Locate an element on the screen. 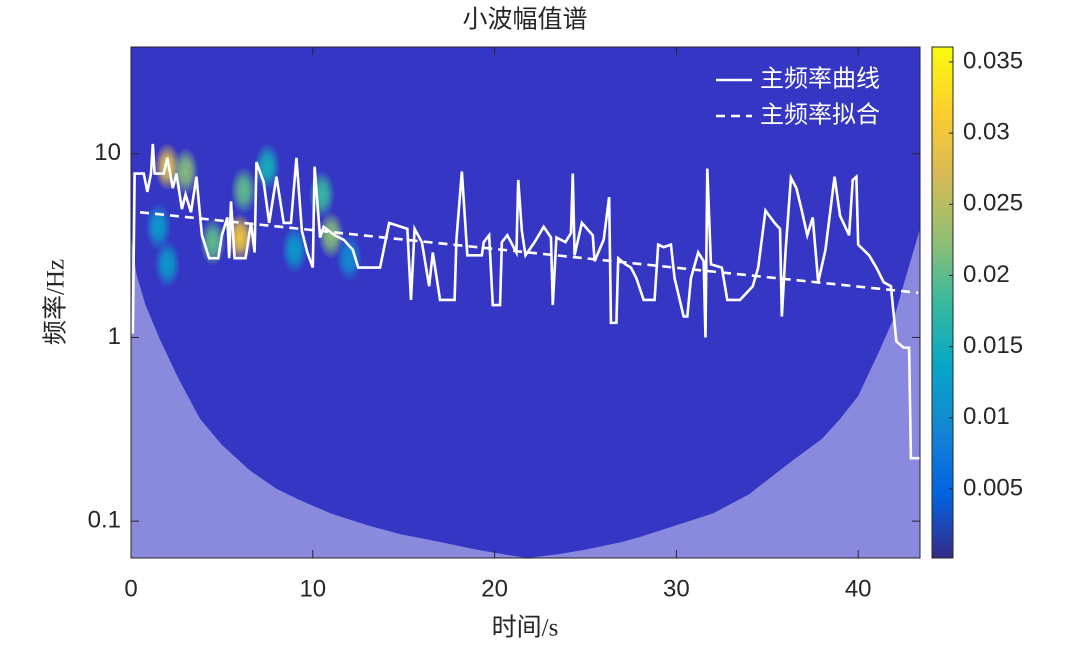  y-tick-label: 1 is located at coordinates (114, 336).